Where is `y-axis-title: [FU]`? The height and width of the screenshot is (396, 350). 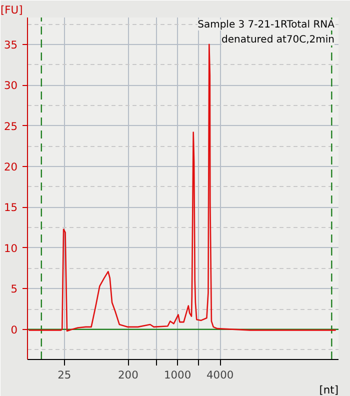
y-axis-title: [FU] is located at coordinates (11, 10).